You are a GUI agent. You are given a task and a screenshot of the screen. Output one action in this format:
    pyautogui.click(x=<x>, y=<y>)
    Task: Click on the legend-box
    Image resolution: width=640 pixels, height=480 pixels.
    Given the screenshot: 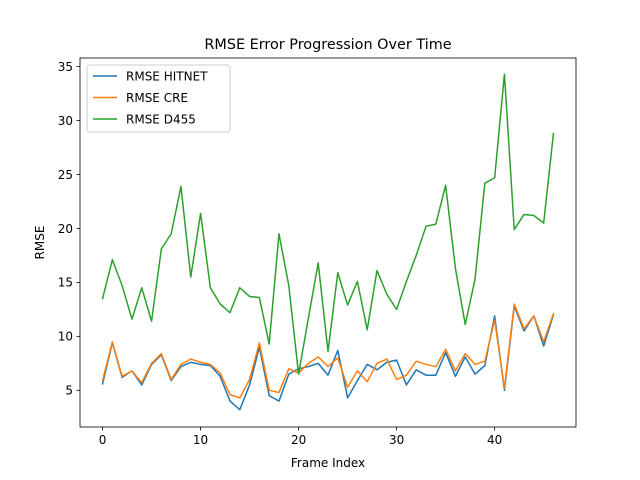 What is the action you would take?
    pyautogui.click(x=158, y=98)
    